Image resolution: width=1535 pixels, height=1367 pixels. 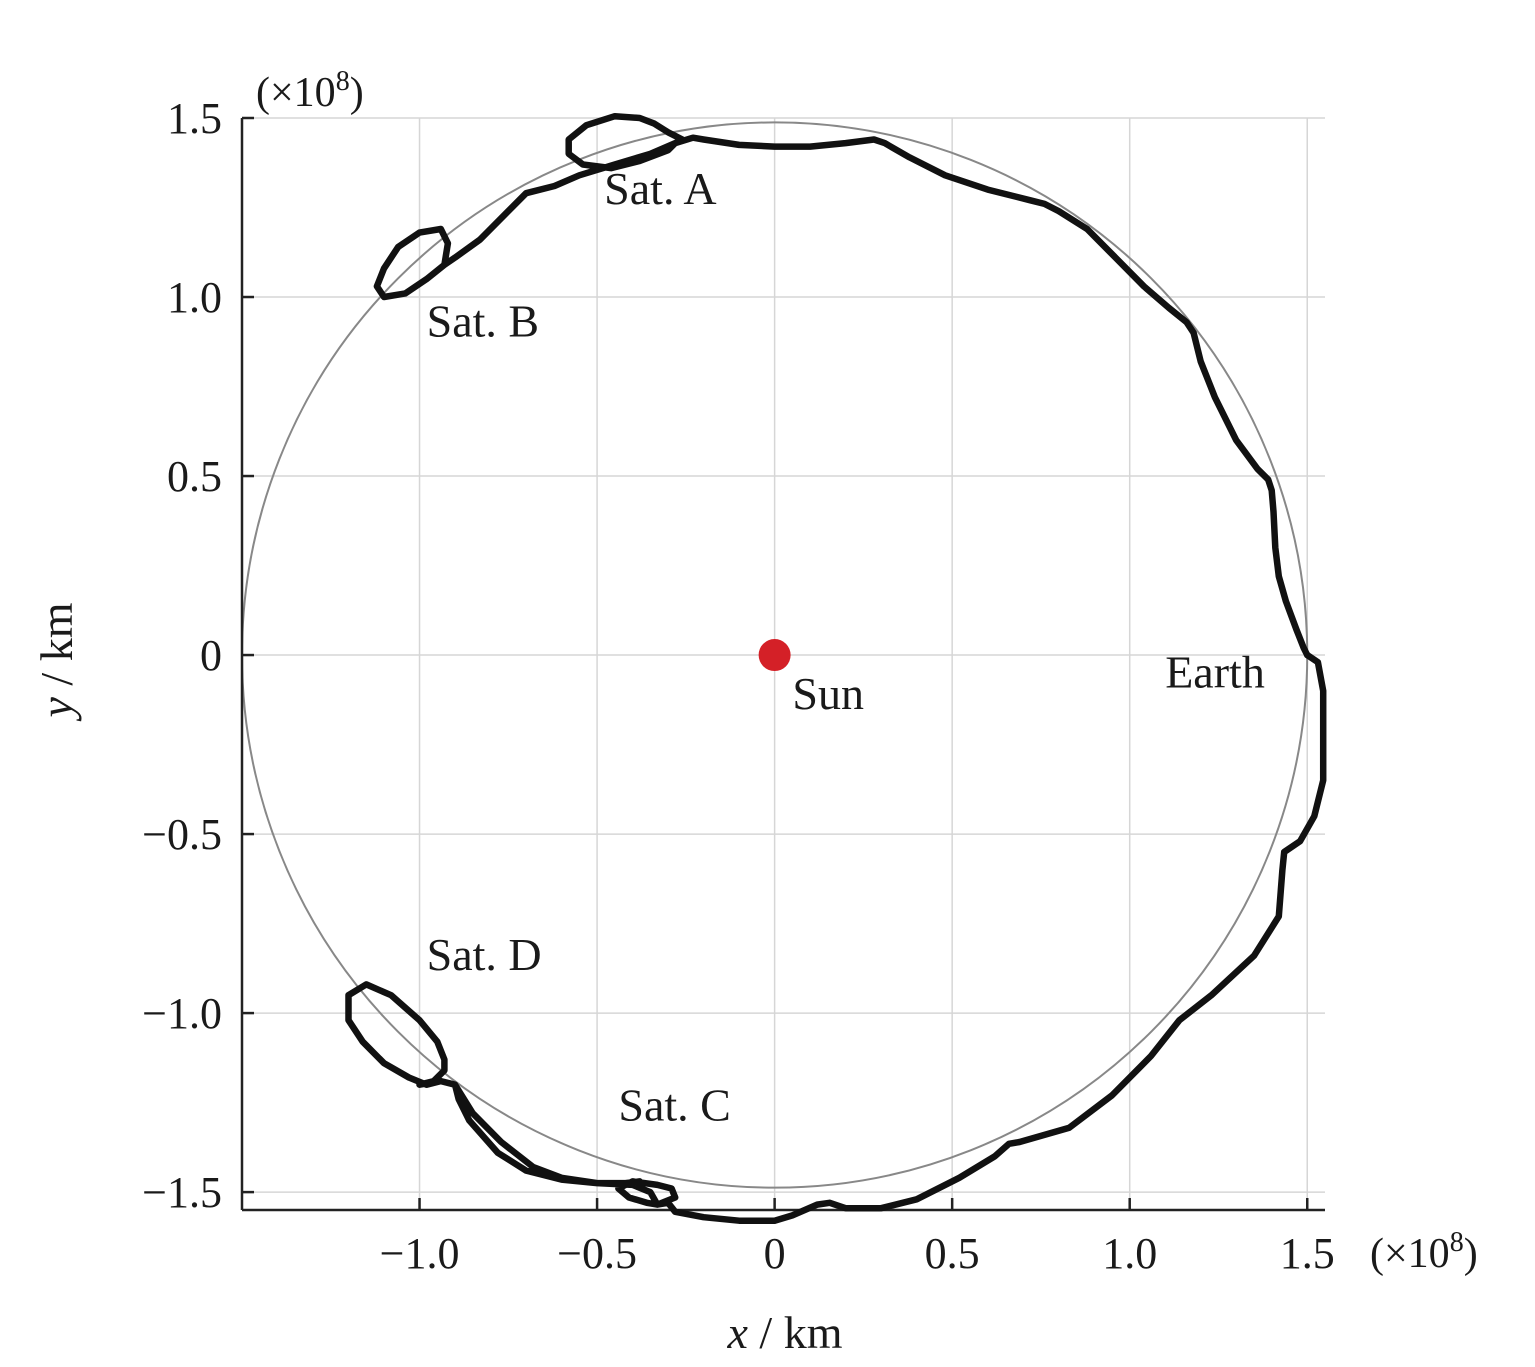 What do you see at coordinates (194, 476) in the screenshot?
I see `y-tick-label-4: 0.5` at bounding box center [194, 476].